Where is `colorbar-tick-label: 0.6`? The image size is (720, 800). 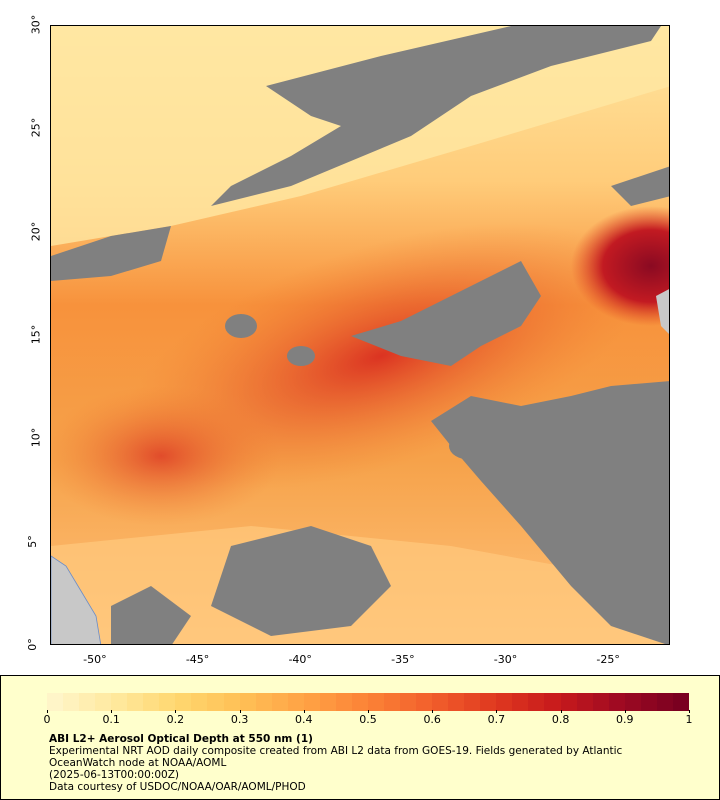
colorbar-tick-label: 0.6 is located at coordinates (432, 719).